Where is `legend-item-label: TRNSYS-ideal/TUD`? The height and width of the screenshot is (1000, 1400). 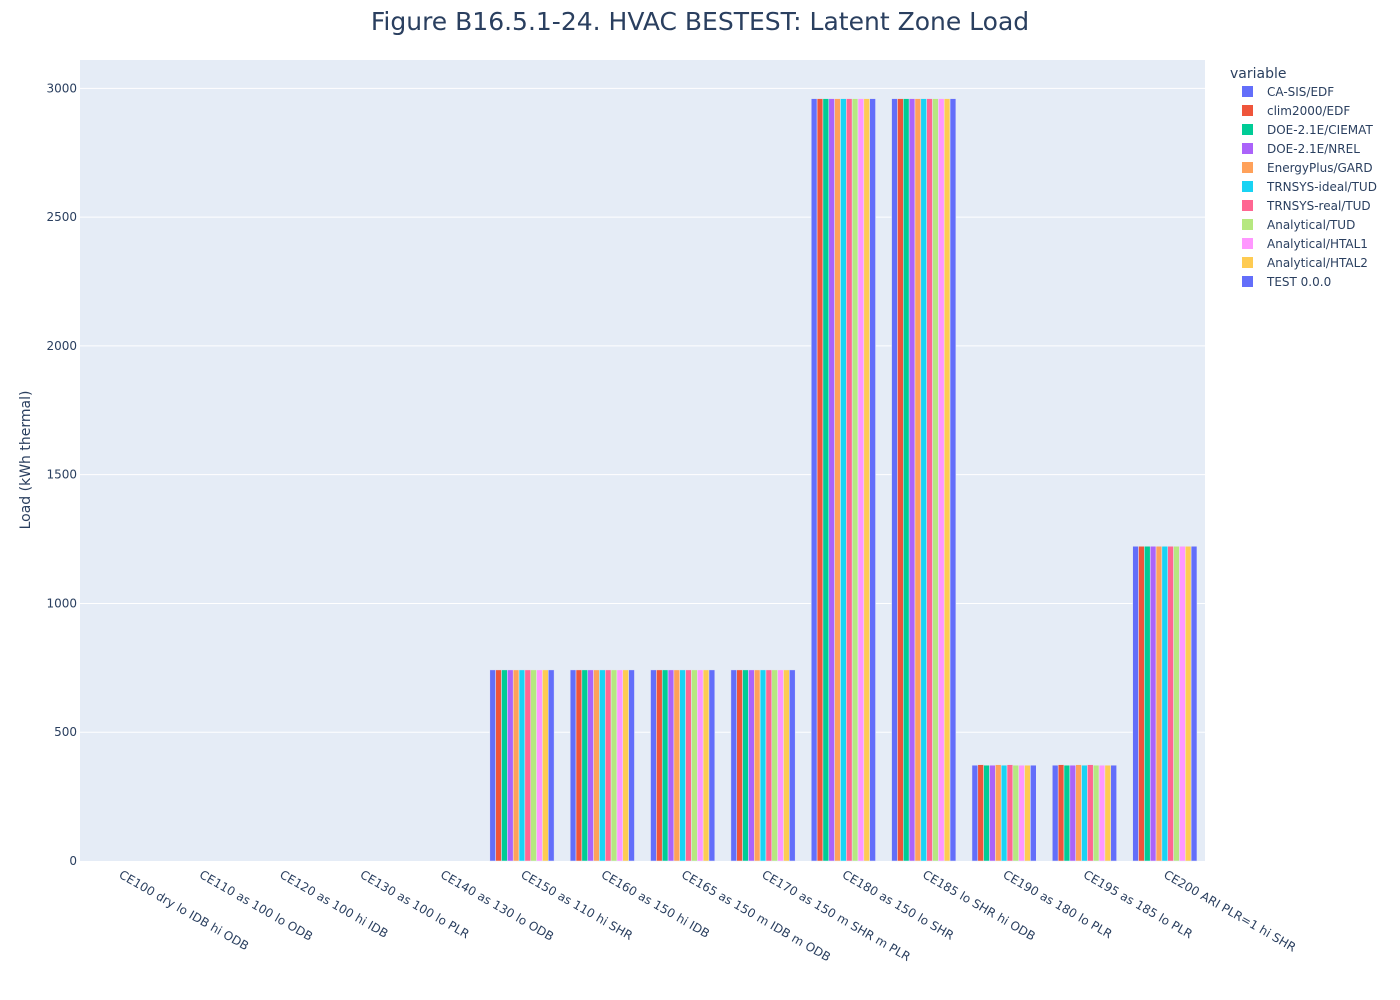
legend-item-label: TRNSYS-ideal/TUD is located at coordinates (1321, 187).